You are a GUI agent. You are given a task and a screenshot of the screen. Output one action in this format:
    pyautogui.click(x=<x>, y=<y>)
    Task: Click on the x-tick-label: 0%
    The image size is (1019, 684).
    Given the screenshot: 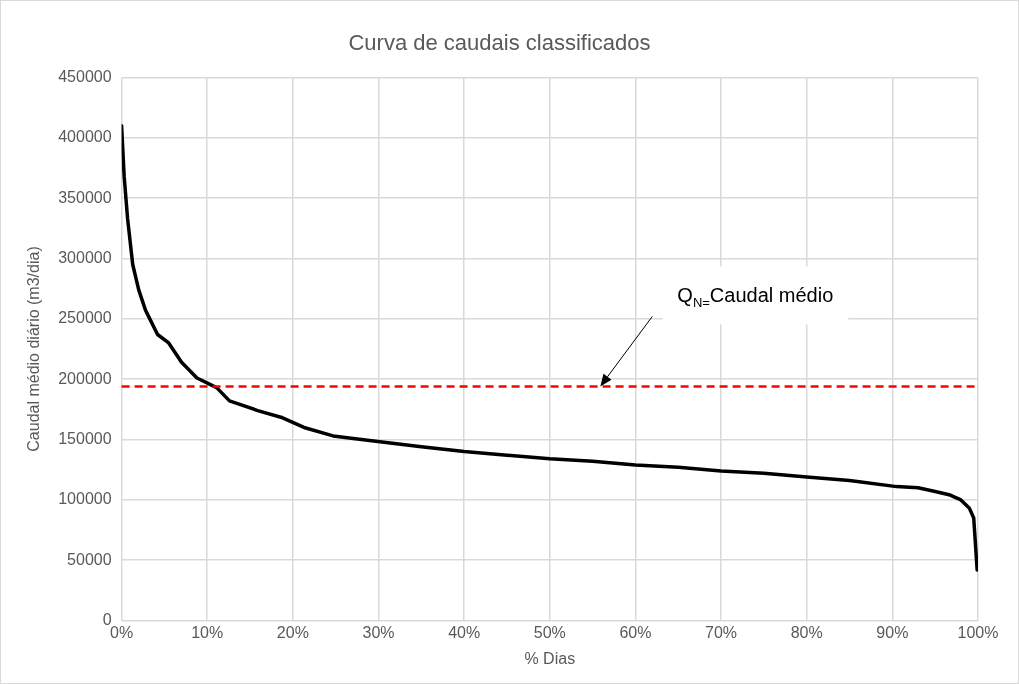 What is the action you would take?
    pyautogui.click(x=122, y=632)
    